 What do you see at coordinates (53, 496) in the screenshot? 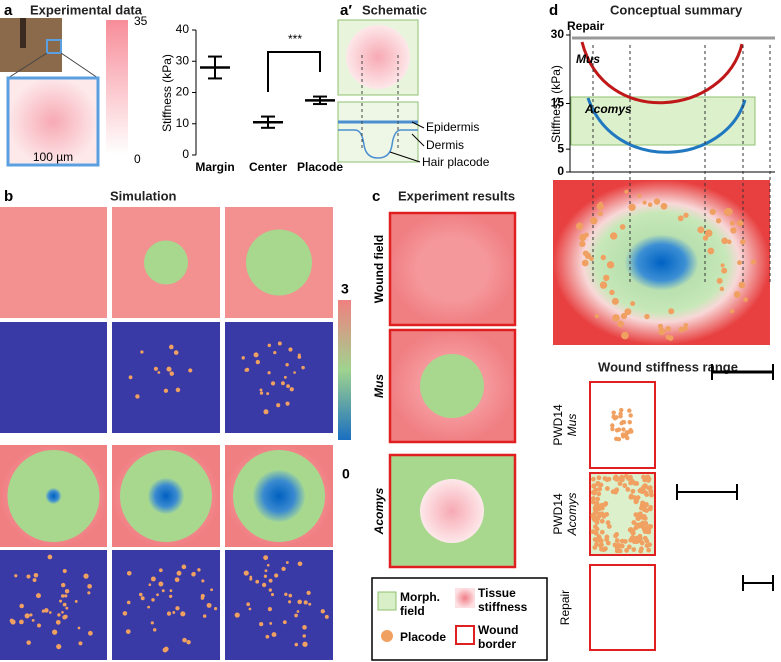
I see `stiff-core` at bounding box center [53, 496].